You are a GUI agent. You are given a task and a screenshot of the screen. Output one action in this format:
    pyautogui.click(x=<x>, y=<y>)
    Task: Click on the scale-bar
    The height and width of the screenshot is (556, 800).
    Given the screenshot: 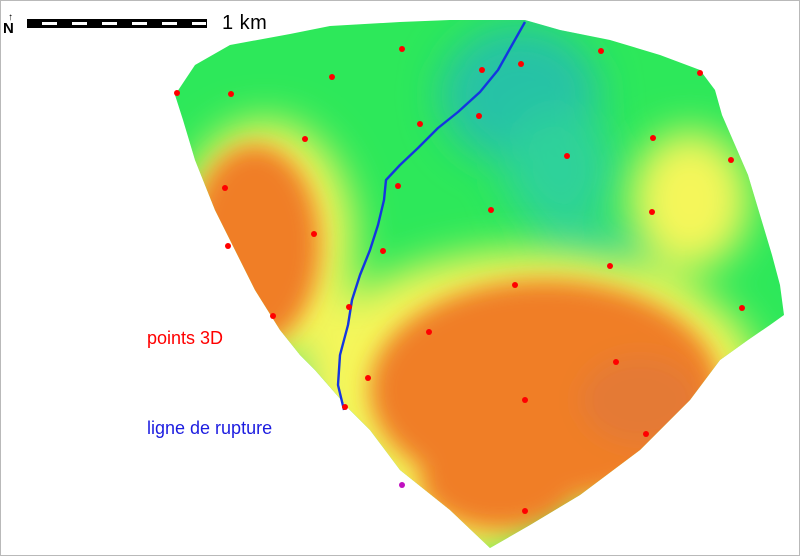 What is the action you would take?
    pyautogui.click(x=117, y=23)
    